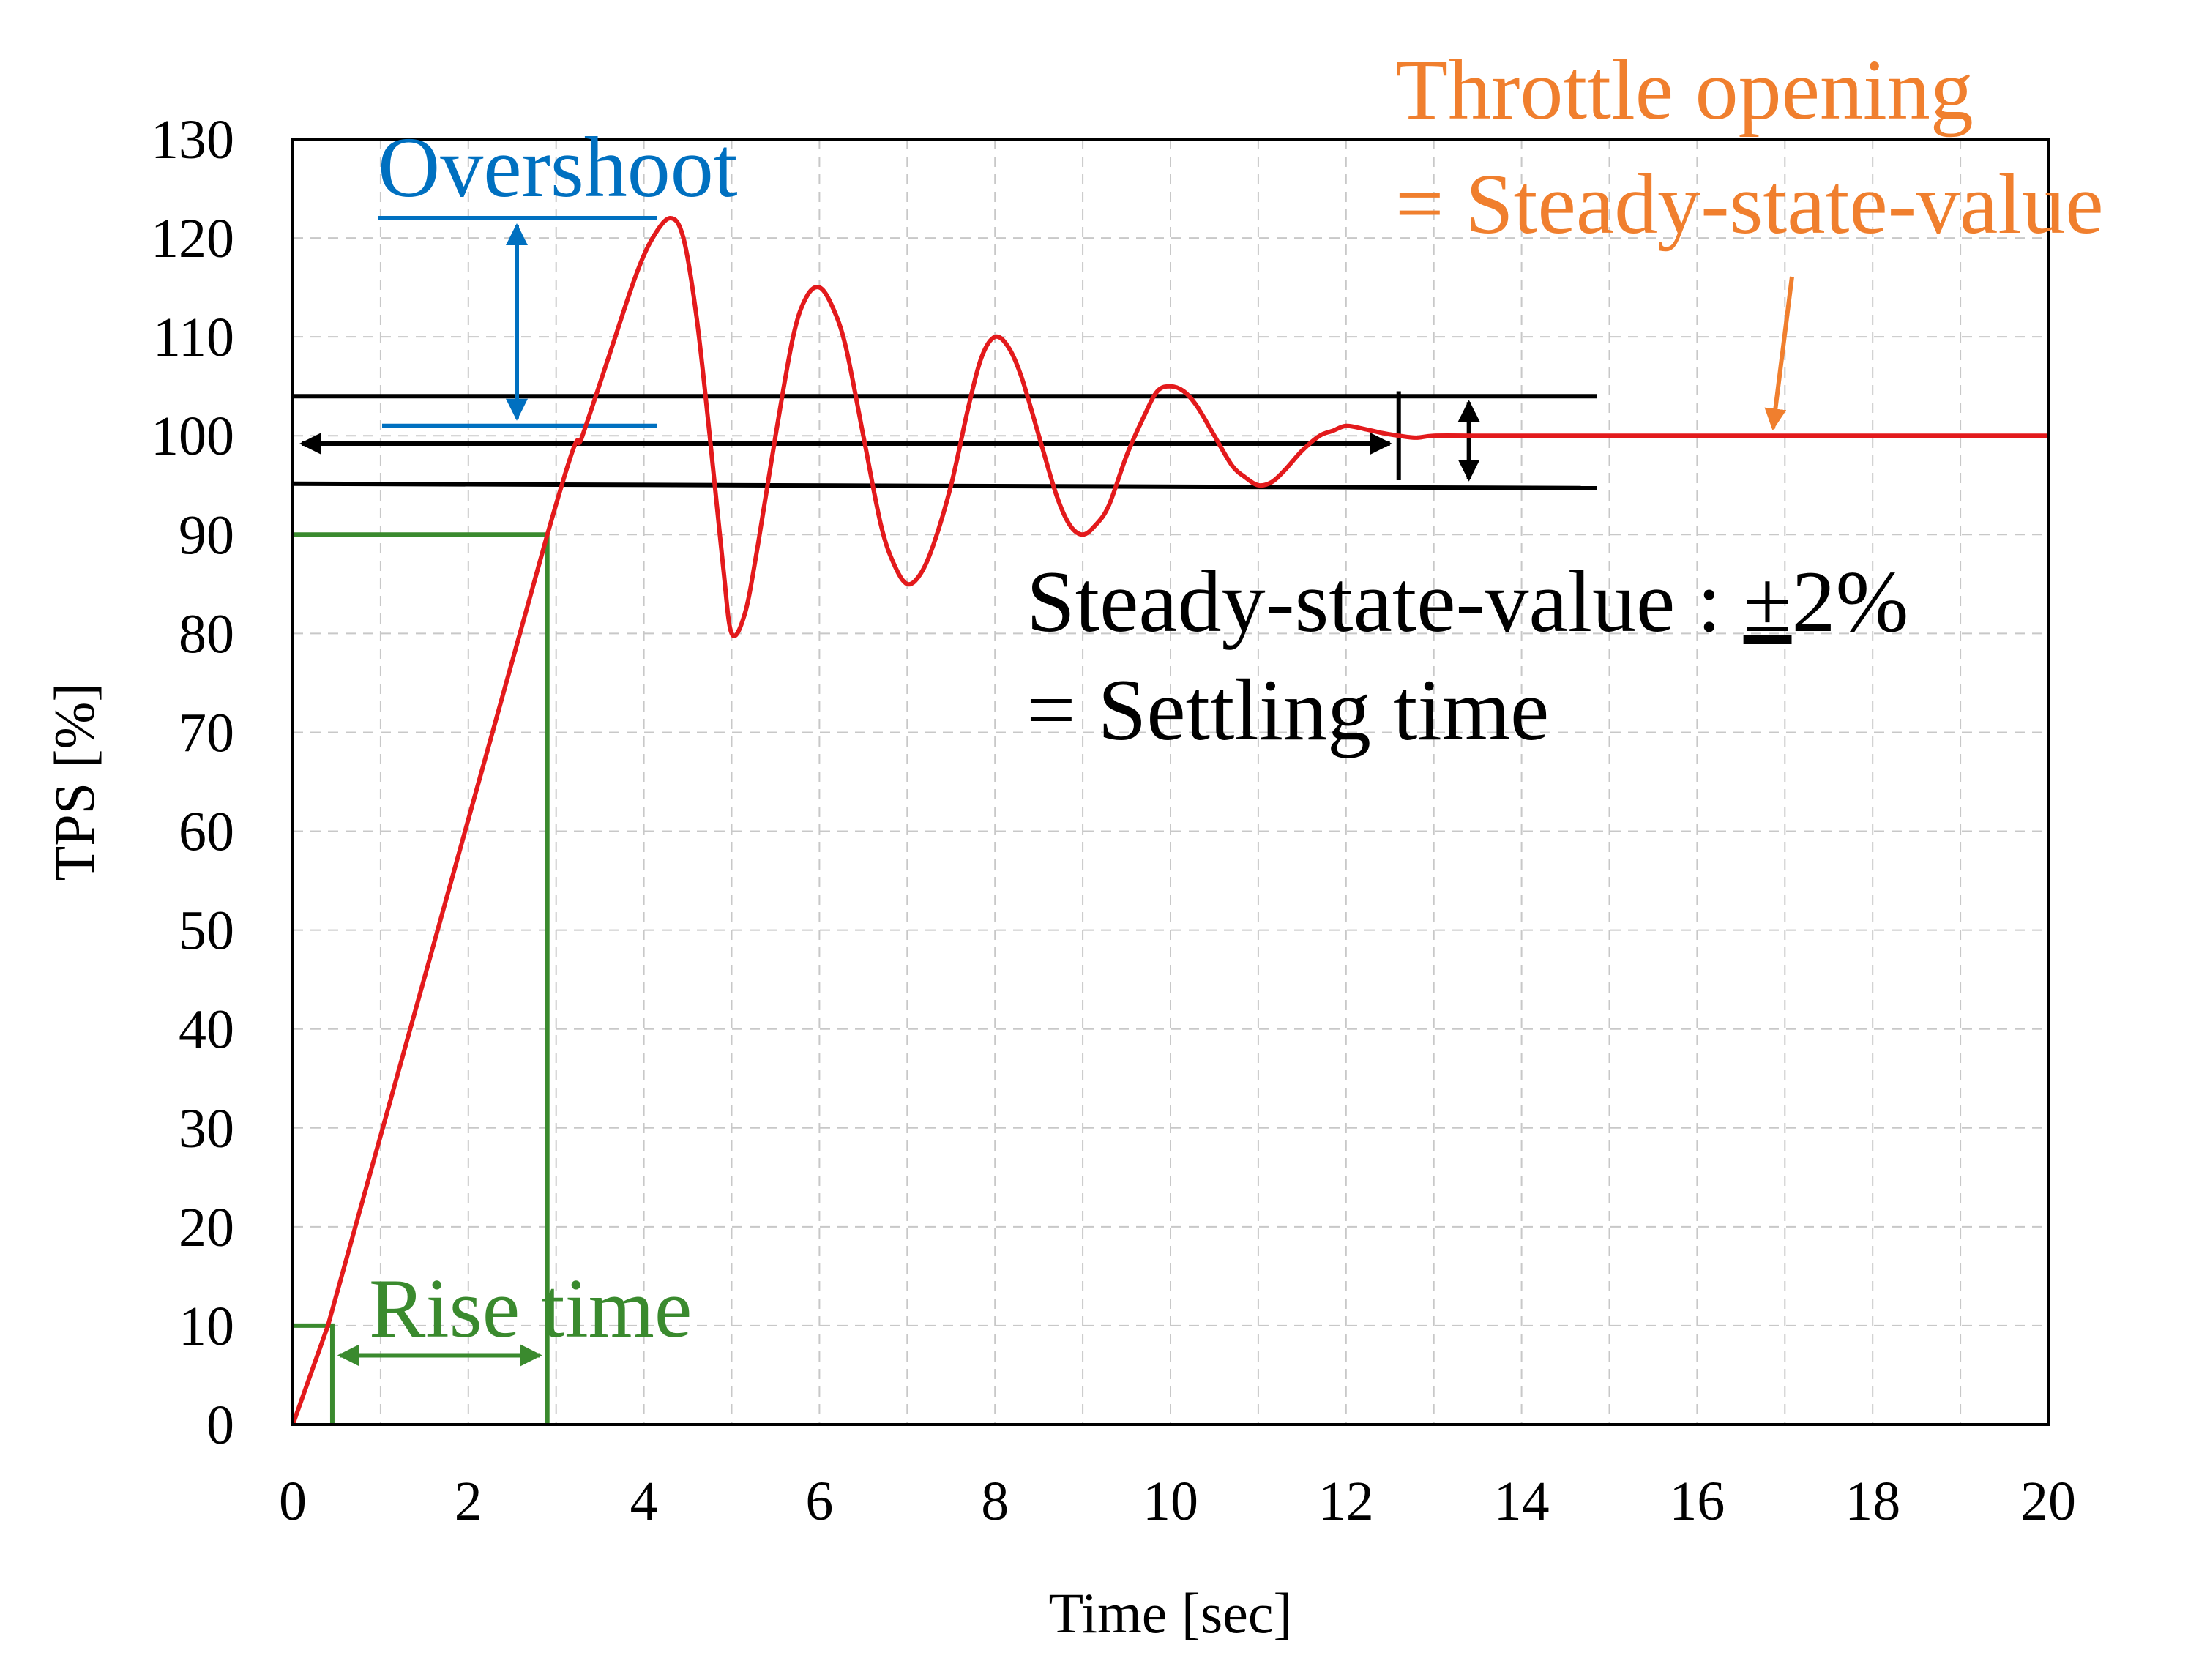 The height and width of the screenshot is (1680, 2199). Describe the element at coordinates (192, 238) in the screenshot. I see `y-tick-label: 120` at that location.